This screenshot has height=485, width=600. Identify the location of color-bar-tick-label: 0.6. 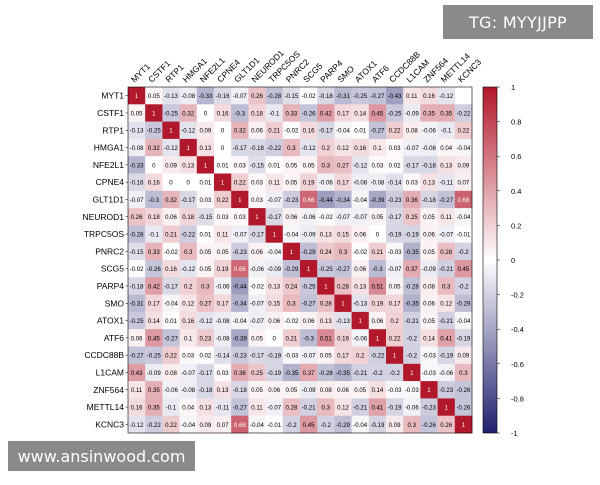
(516, 156).